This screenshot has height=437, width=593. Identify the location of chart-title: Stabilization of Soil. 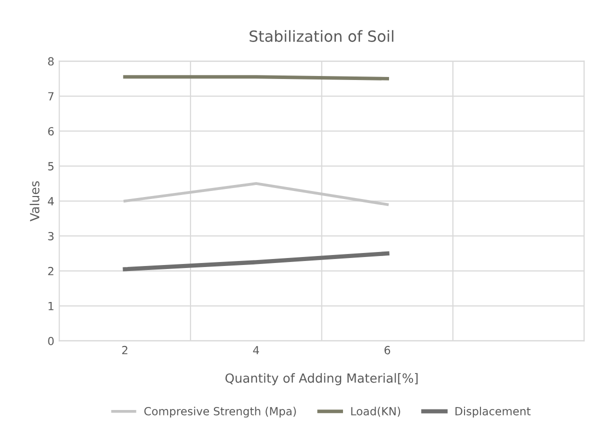
(322, 36).